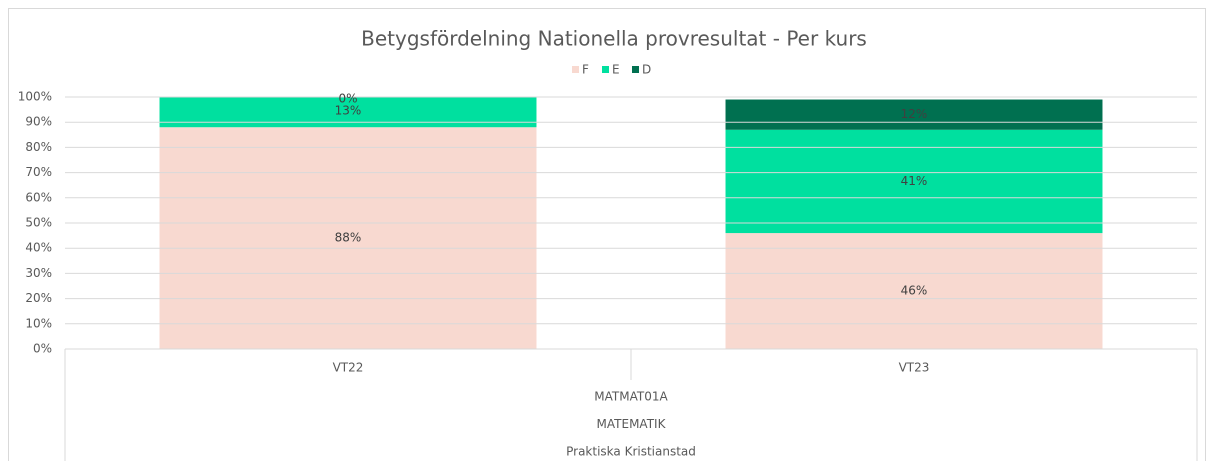 This screenshot has width=1207, height=465. What do you see at coordinates (632, 424) in the screenshot?
I see `category-group-label: MATEMATIK` at bounding box center [632, 424].